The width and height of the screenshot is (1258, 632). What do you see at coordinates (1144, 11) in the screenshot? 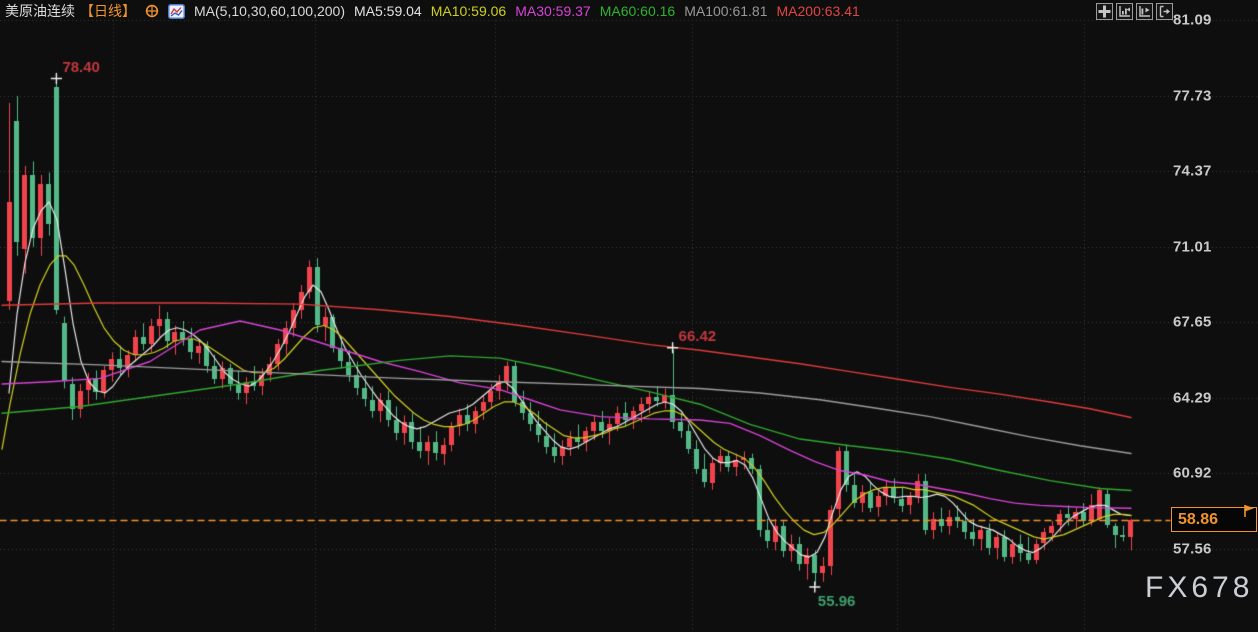
I see `fit-right-icon` at bounding box center [1144, 11].